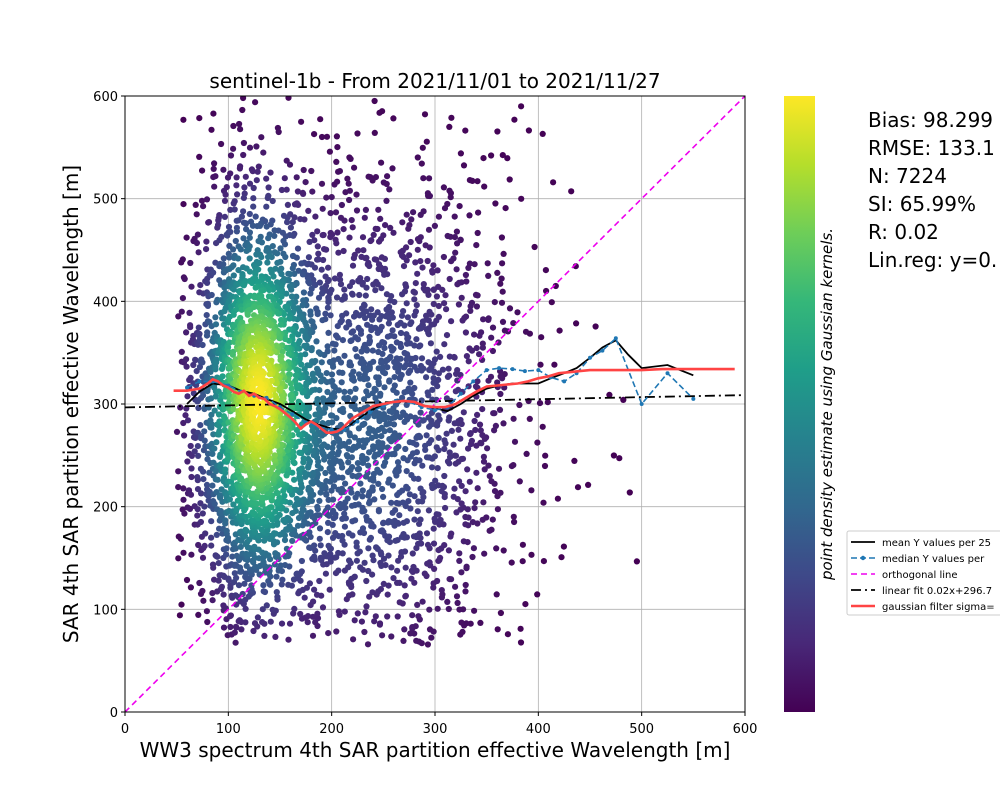 This screenshot has width=1000, height=800. Describe the element at coordinates (435, 410) in the screenshot. I see `series-marker` at that location.